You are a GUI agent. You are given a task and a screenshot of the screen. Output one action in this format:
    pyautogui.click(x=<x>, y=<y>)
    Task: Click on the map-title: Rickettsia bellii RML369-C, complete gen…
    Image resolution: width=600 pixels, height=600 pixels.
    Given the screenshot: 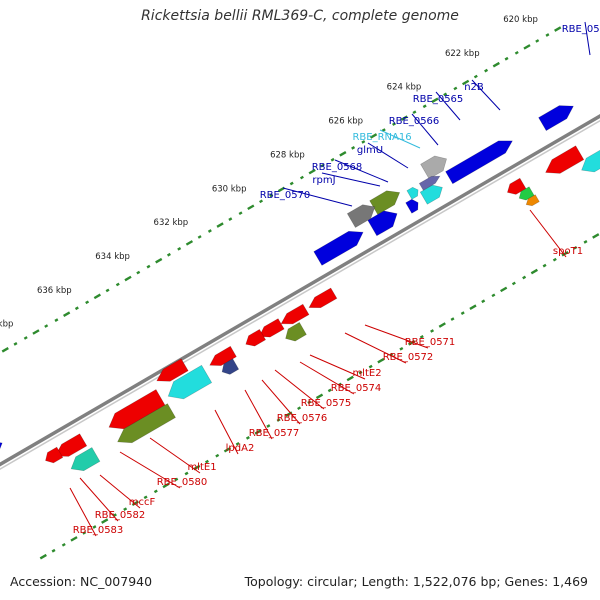 What is the action you would take?
    pyautogui.click(x=300, y=16)
    